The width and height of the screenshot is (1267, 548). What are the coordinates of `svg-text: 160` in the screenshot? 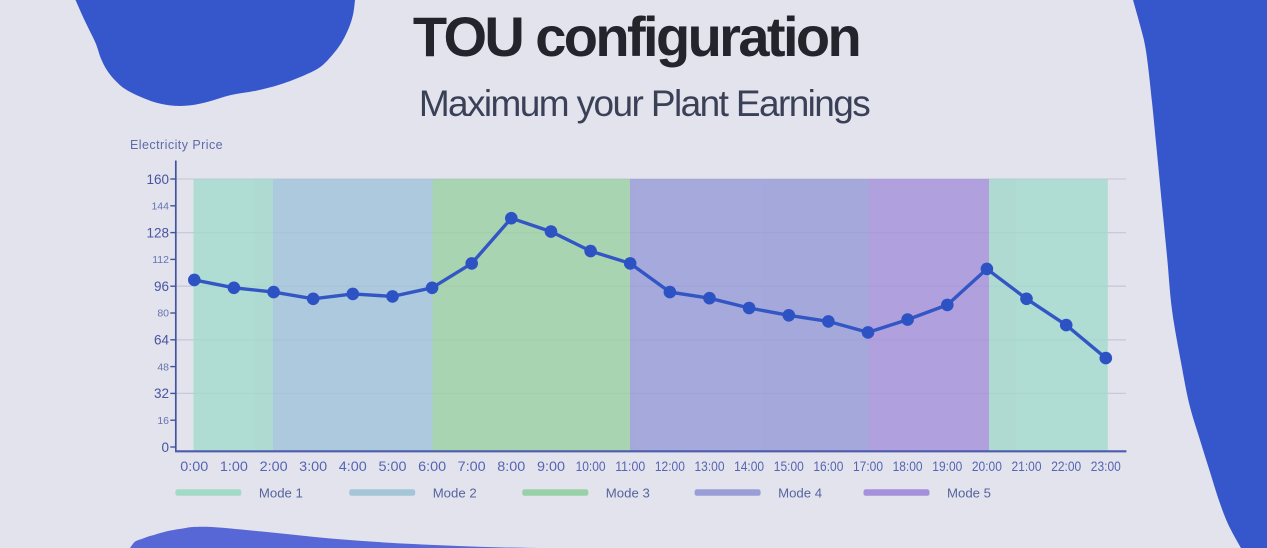 It's located at (157, 179).